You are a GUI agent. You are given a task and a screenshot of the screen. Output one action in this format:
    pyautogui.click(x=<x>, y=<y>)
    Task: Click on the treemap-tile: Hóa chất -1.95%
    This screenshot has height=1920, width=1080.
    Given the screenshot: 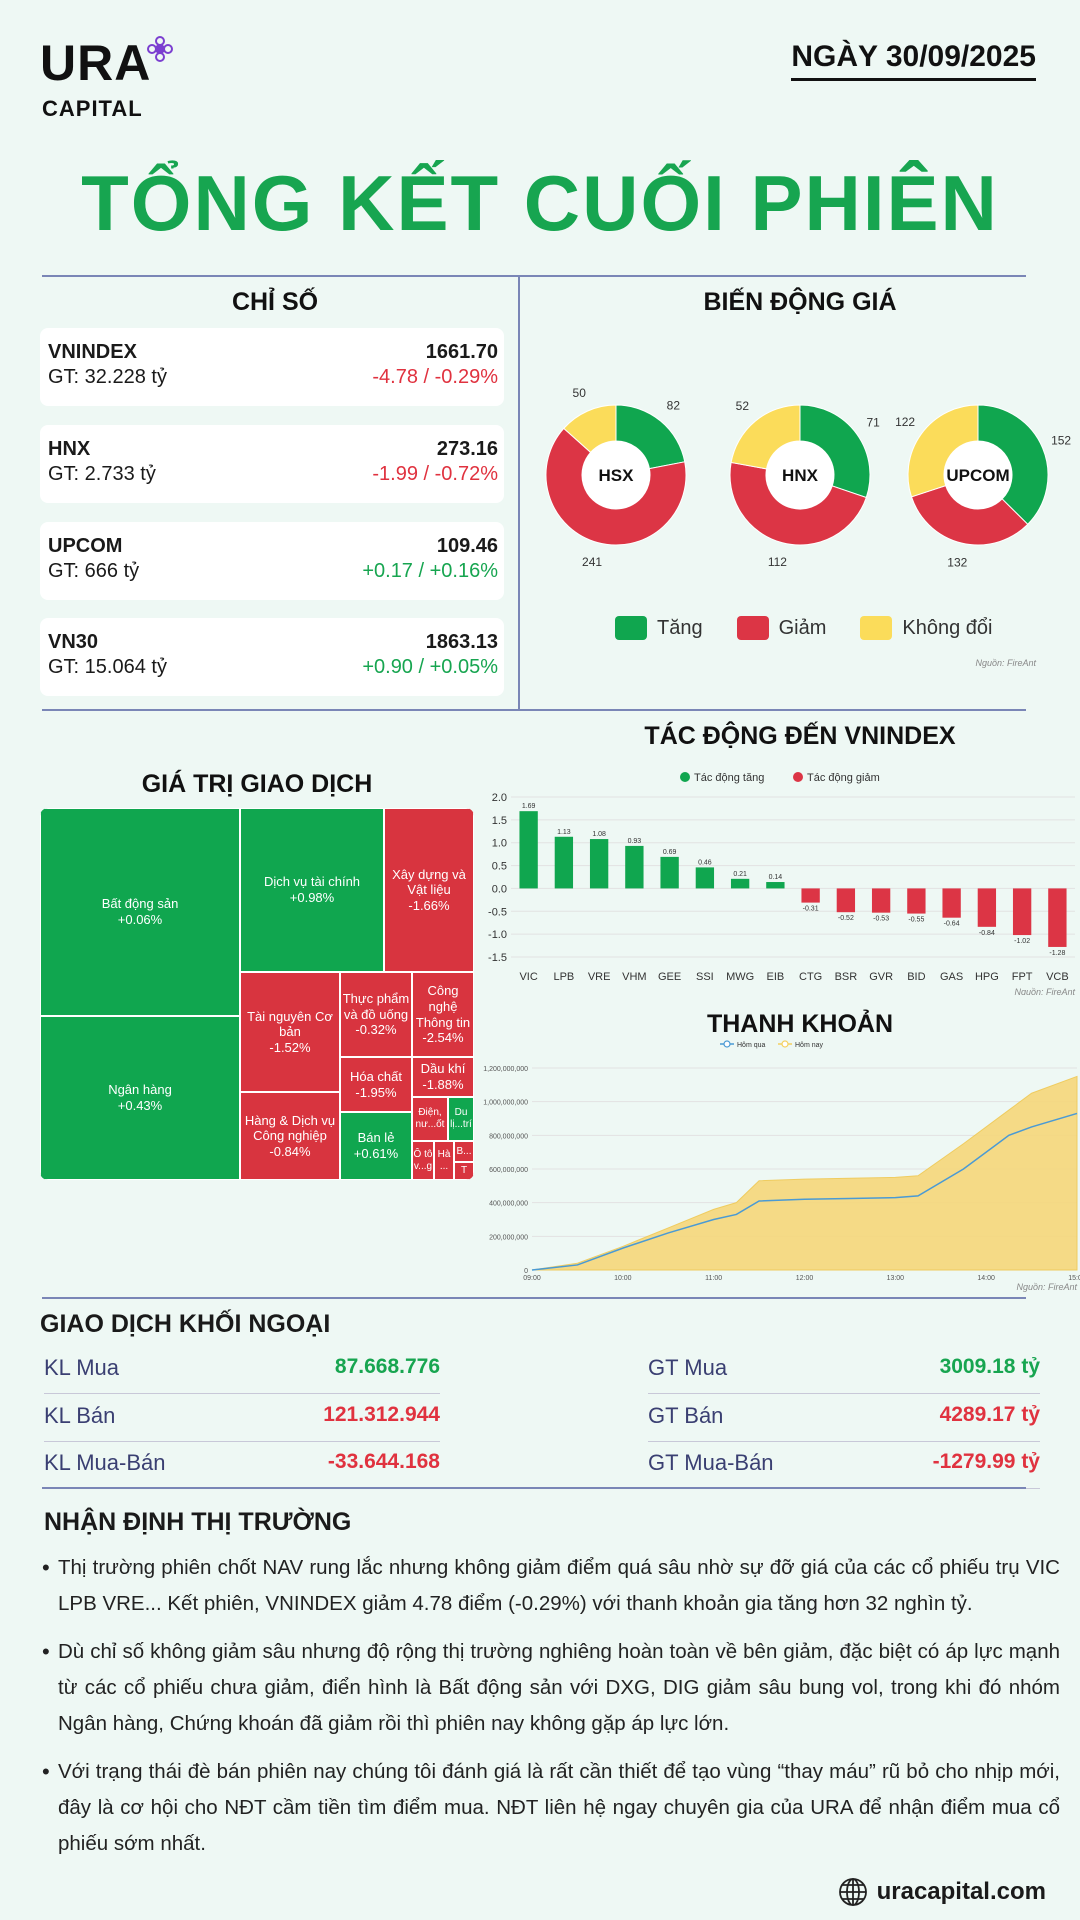 What is the action you would take?
    pyautogui.click(x=376, y=1084)
    